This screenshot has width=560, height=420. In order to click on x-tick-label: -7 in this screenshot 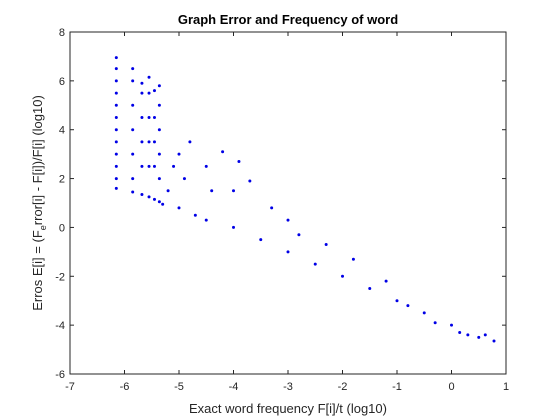, I will do `click(70, 387)`.